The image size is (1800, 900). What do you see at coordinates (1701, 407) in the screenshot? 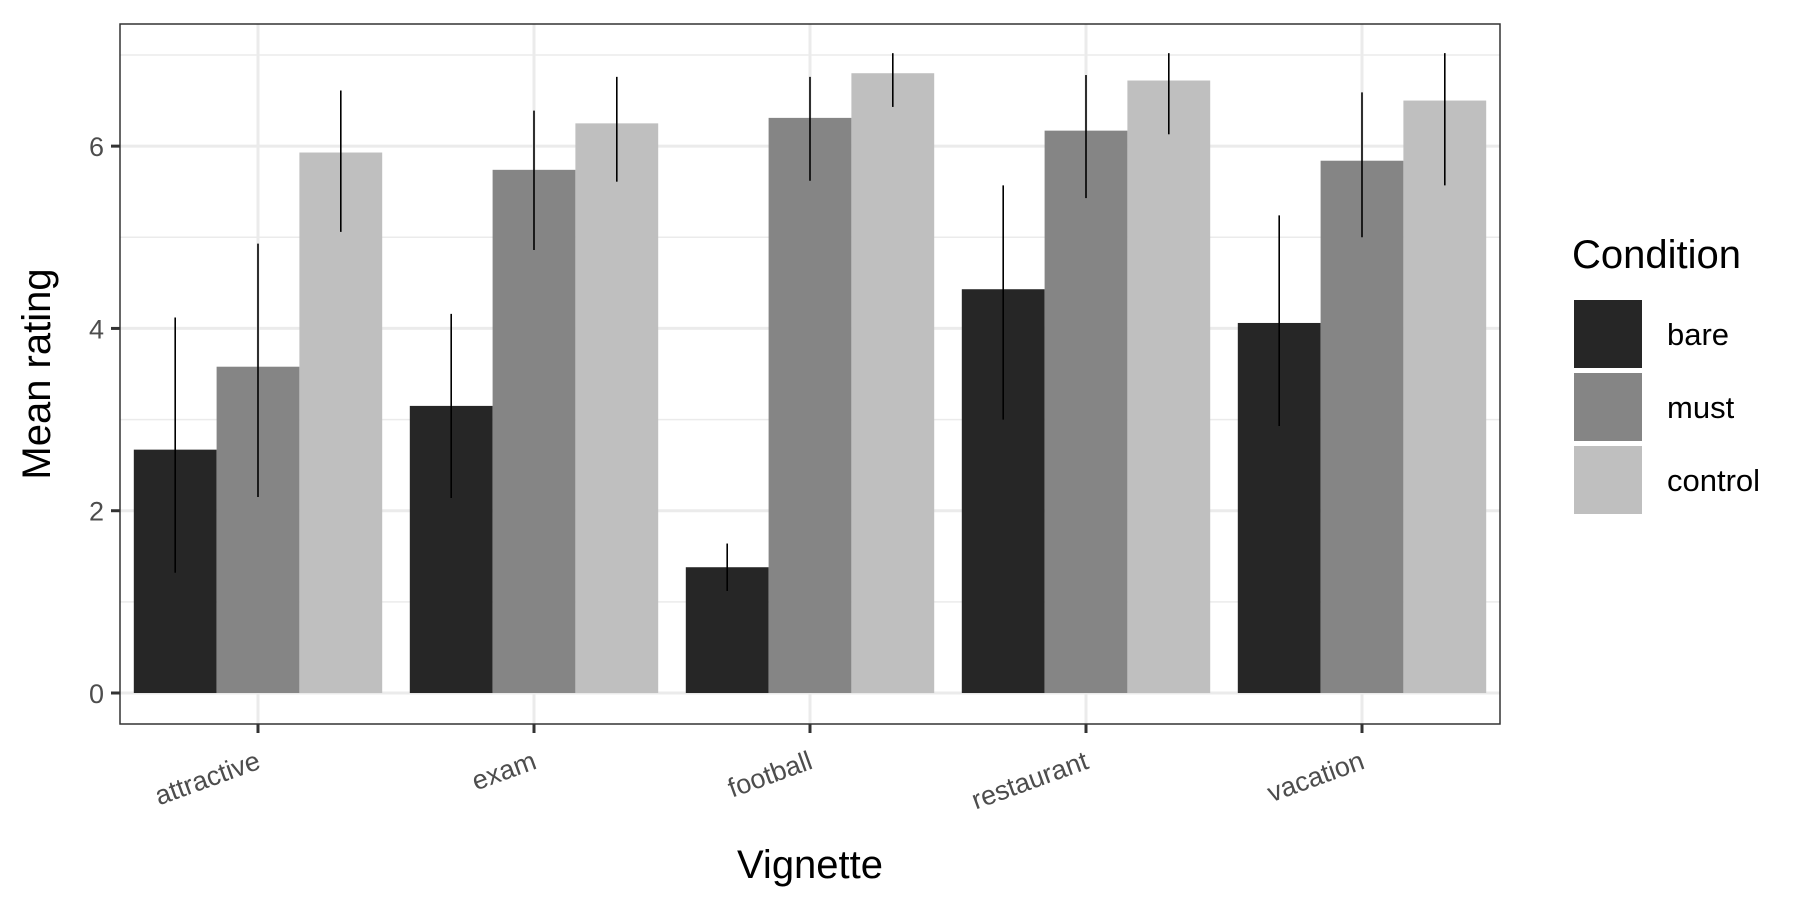
I see `legend-label-must: must` at bounding box center [1701, 407].